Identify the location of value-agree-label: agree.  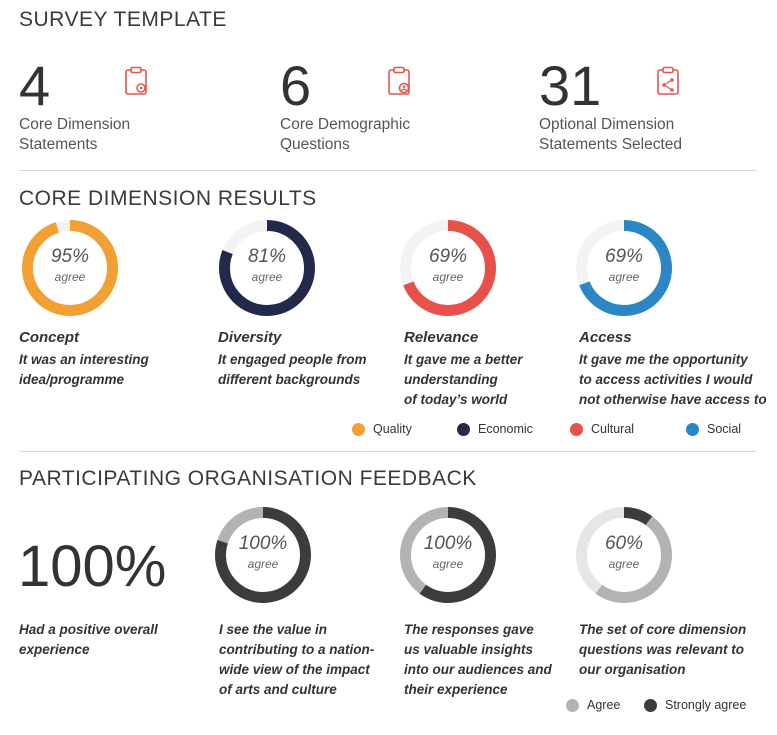
(263, 564).